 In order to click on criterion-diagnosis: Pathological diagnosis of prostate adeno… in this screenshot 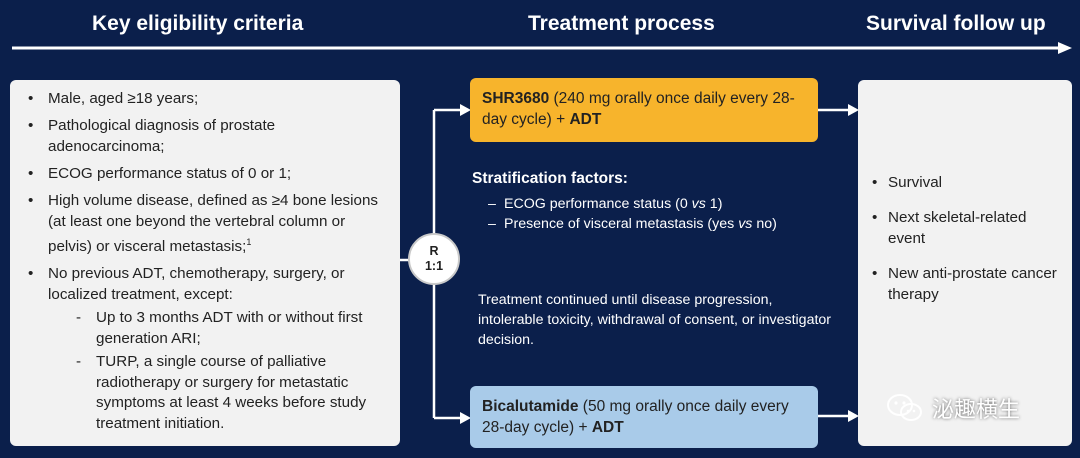, I will do `click(207, 136)`.